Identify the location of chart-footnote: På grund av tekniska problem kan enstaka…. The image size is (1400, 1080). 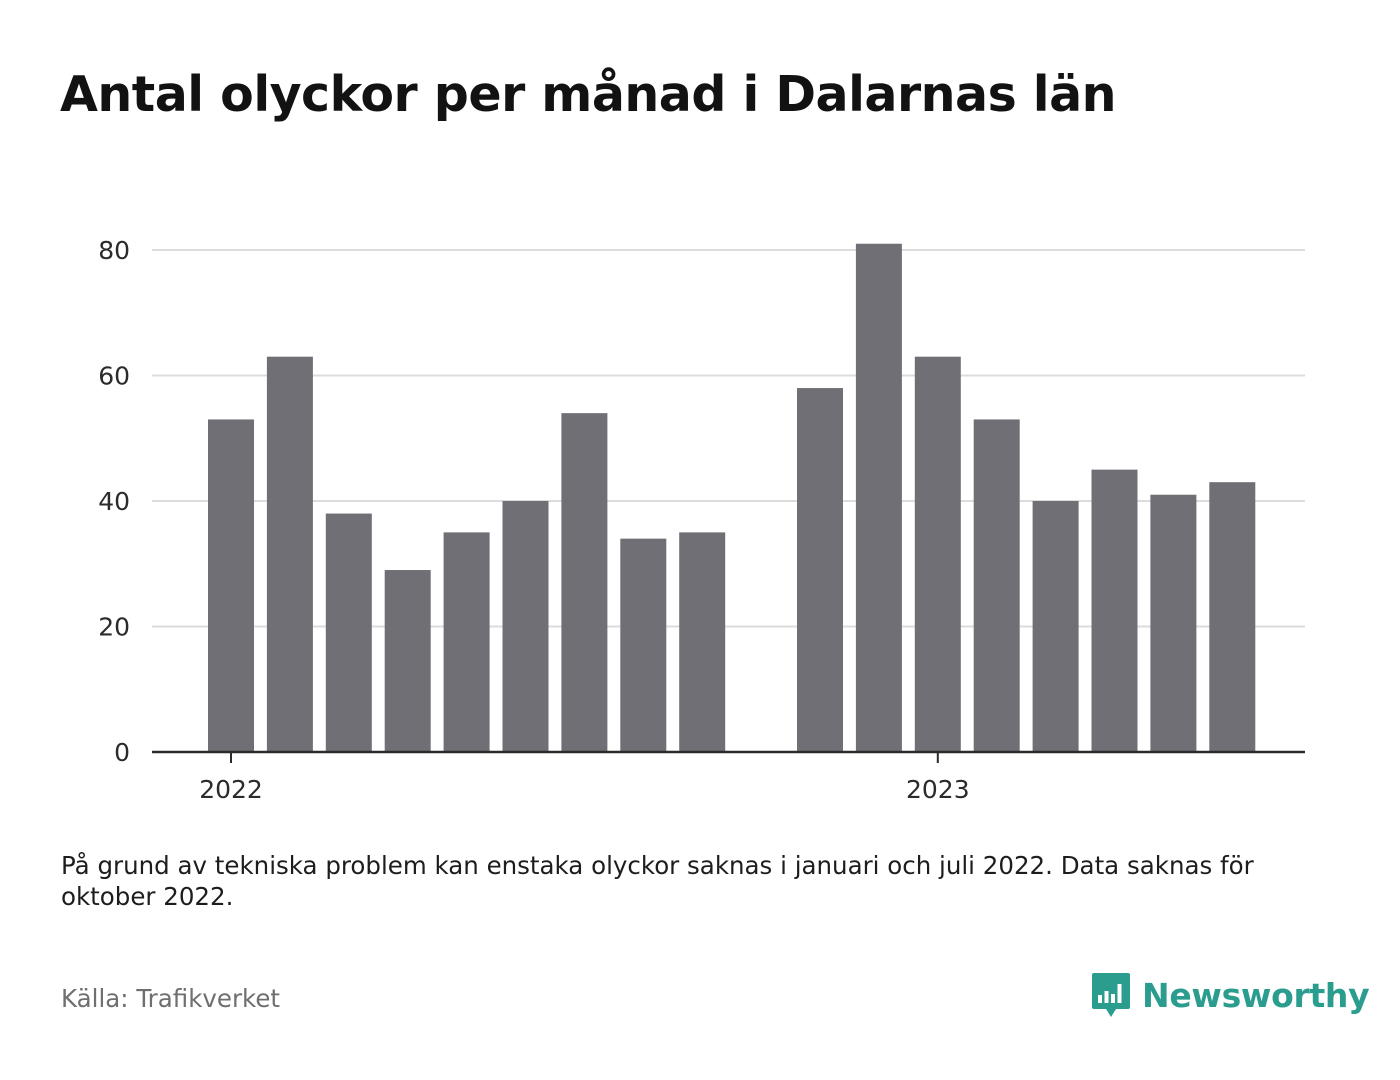
(657, 881).